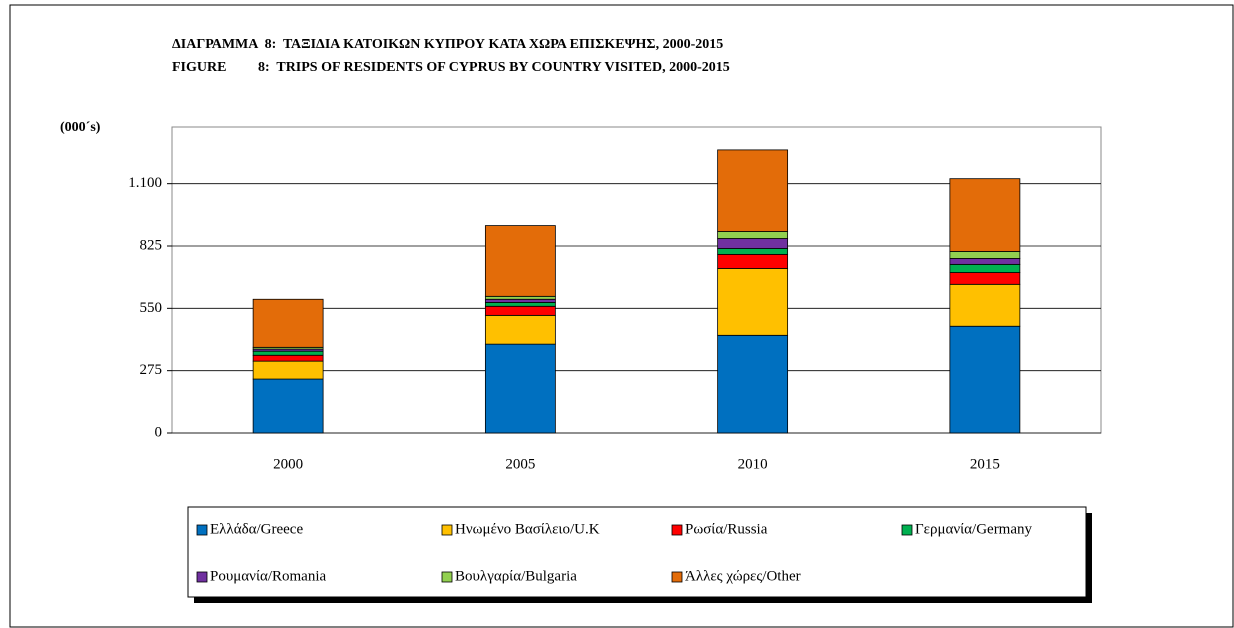 Image resolution: width=1234 pixels, height=628 pixels. What do you see at coordinates (516, 576) in the screenshot?
I see `legend-label: Βουλγαρία/Bulgaria` at bounding box center [516, 576].